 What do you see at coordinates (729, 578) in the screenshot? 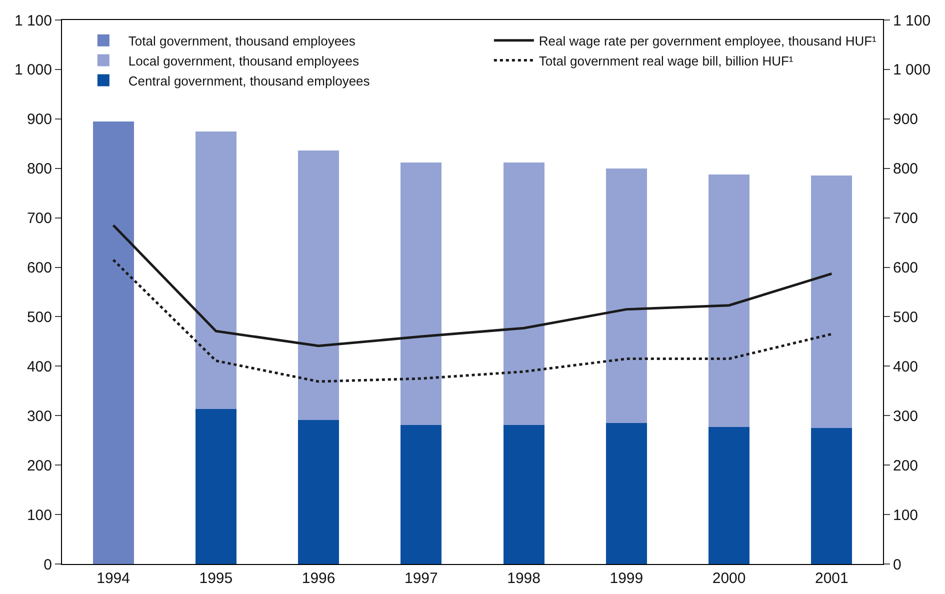
I see `x-tick-label: 2000` at bounding box center [729, 578].